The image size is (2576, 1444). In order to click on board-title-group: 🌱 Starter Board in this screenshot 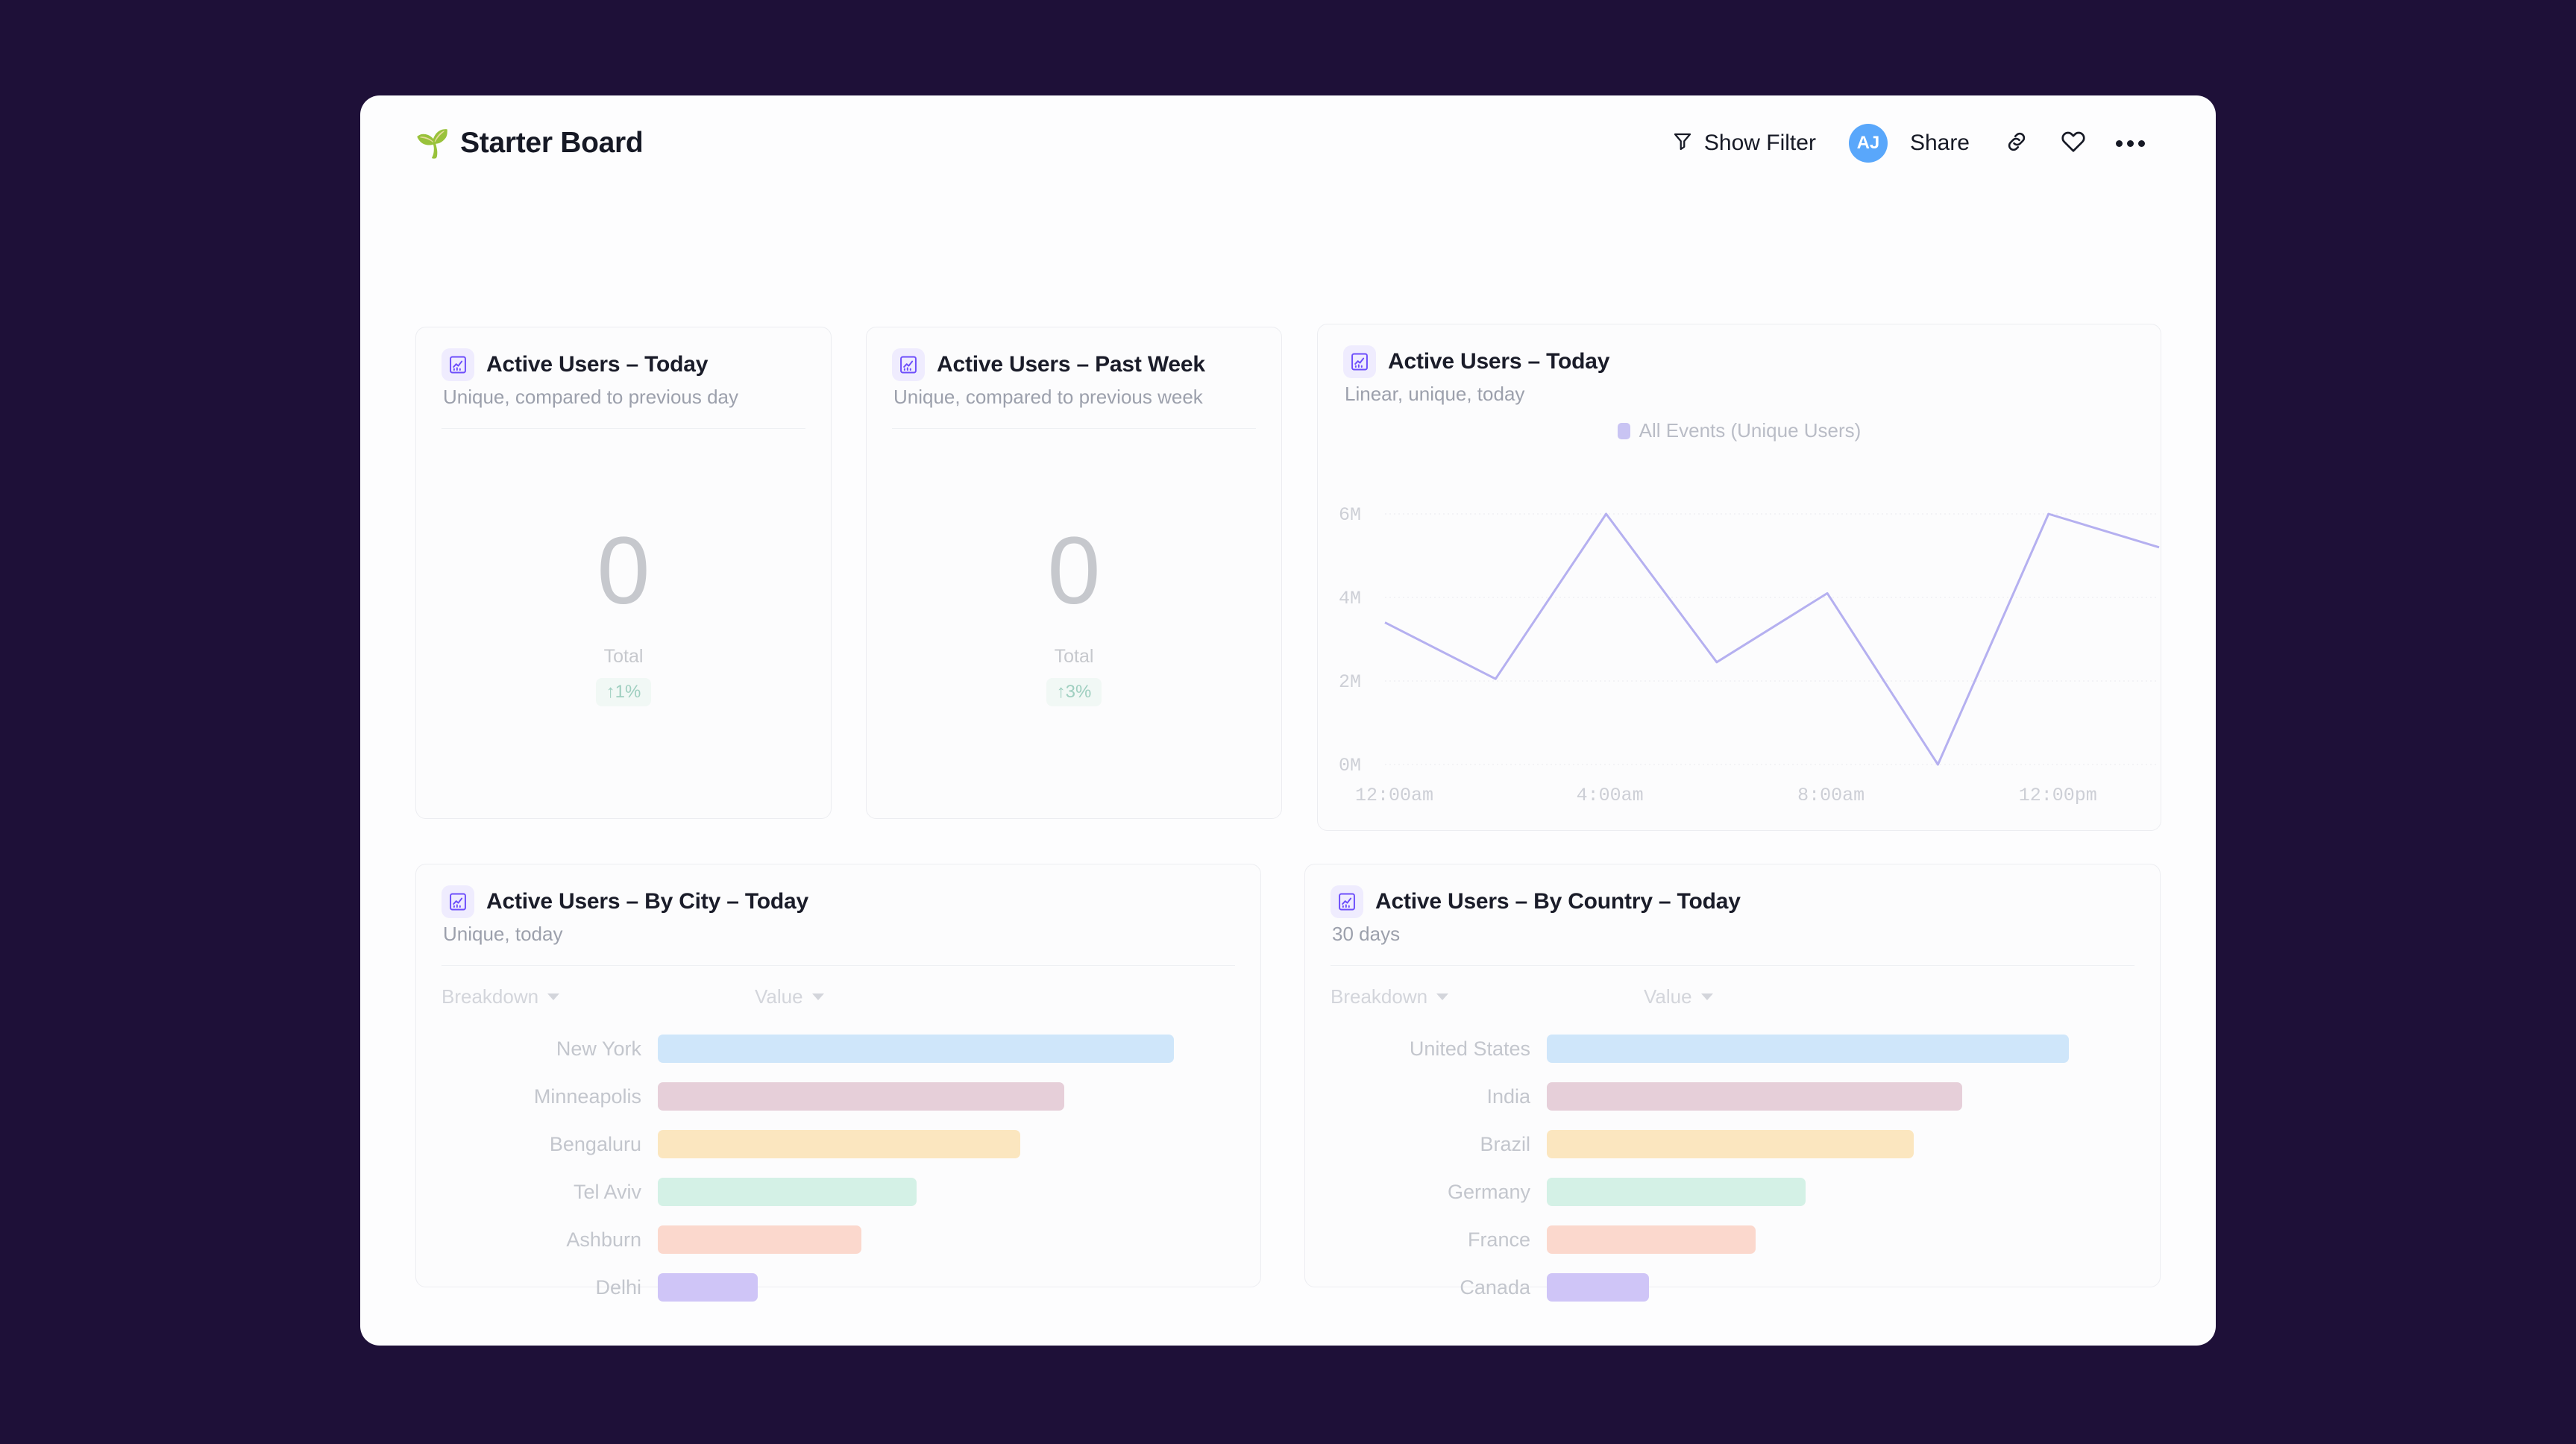, I will do `click(530, 143)`.